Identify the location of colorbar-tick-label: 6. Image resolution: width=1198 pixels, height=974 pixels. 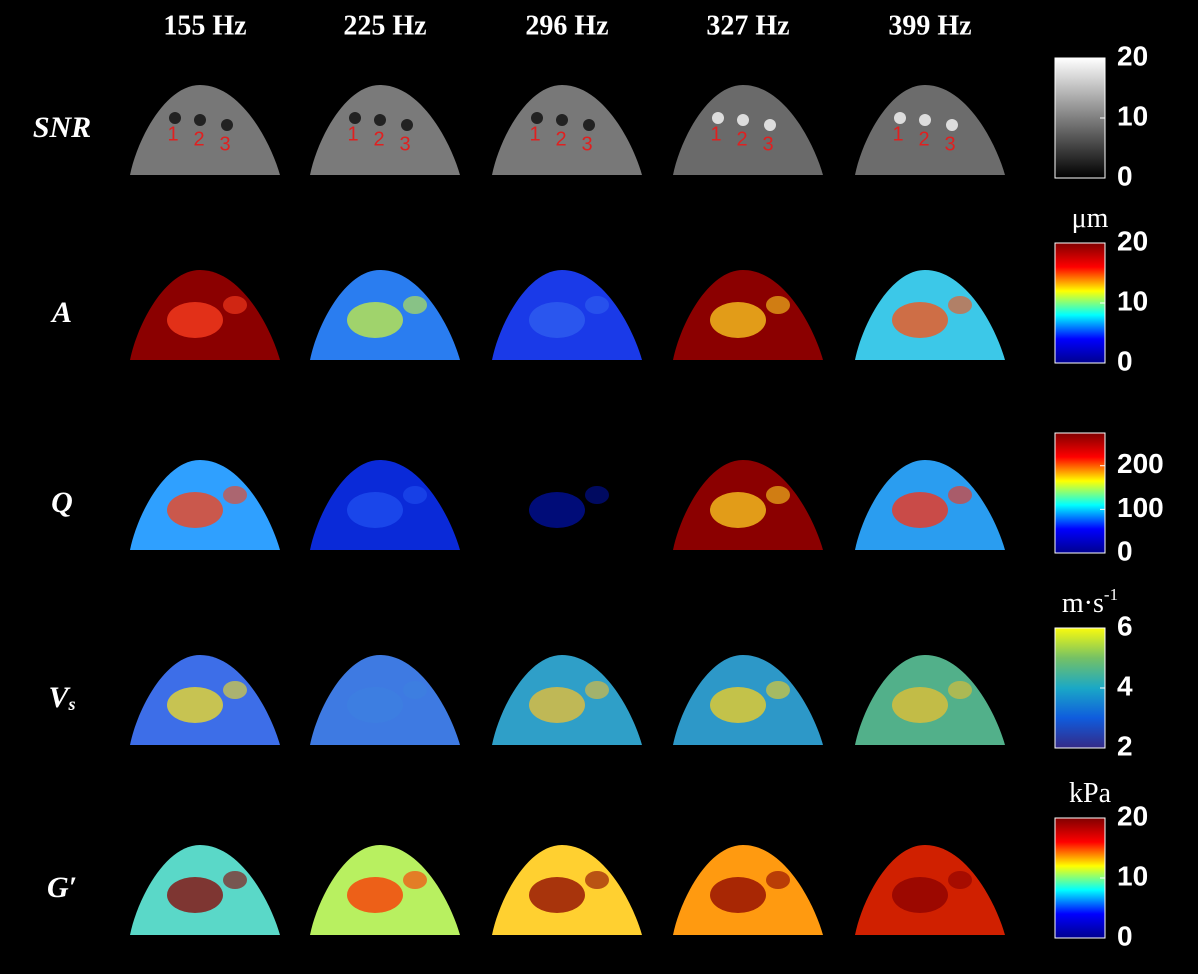
(1125, 625).